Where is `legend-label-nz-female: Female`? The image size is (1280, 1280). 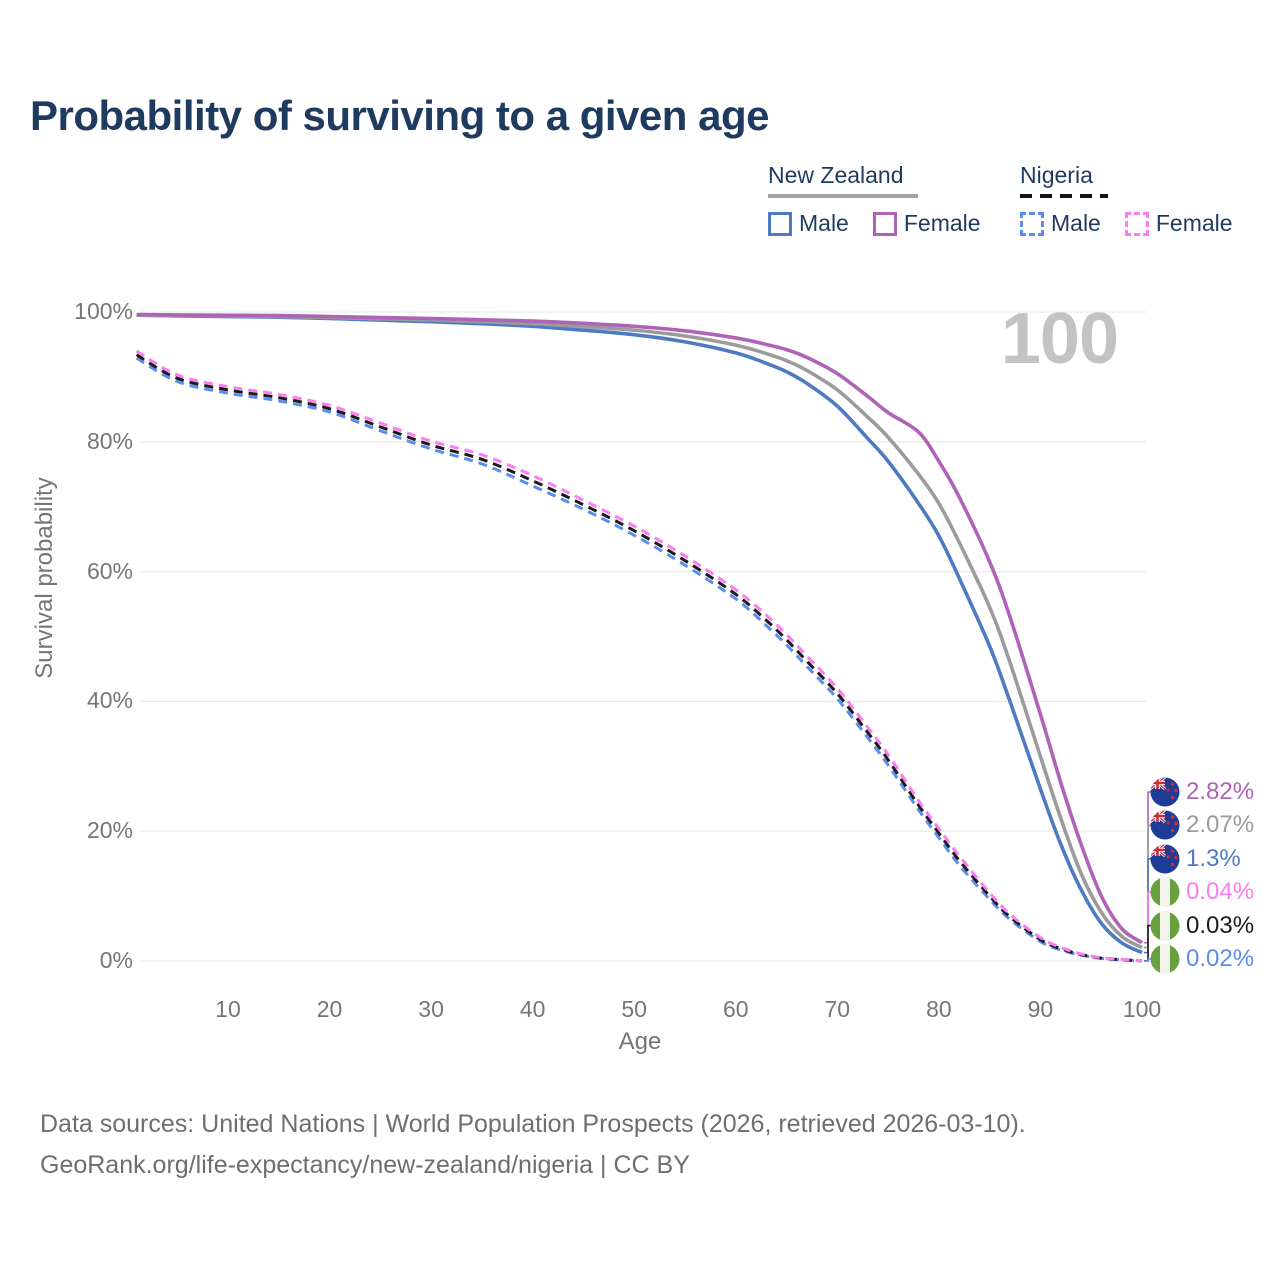
legend-label-nz-female: Female is located at coordinates (942, 223).